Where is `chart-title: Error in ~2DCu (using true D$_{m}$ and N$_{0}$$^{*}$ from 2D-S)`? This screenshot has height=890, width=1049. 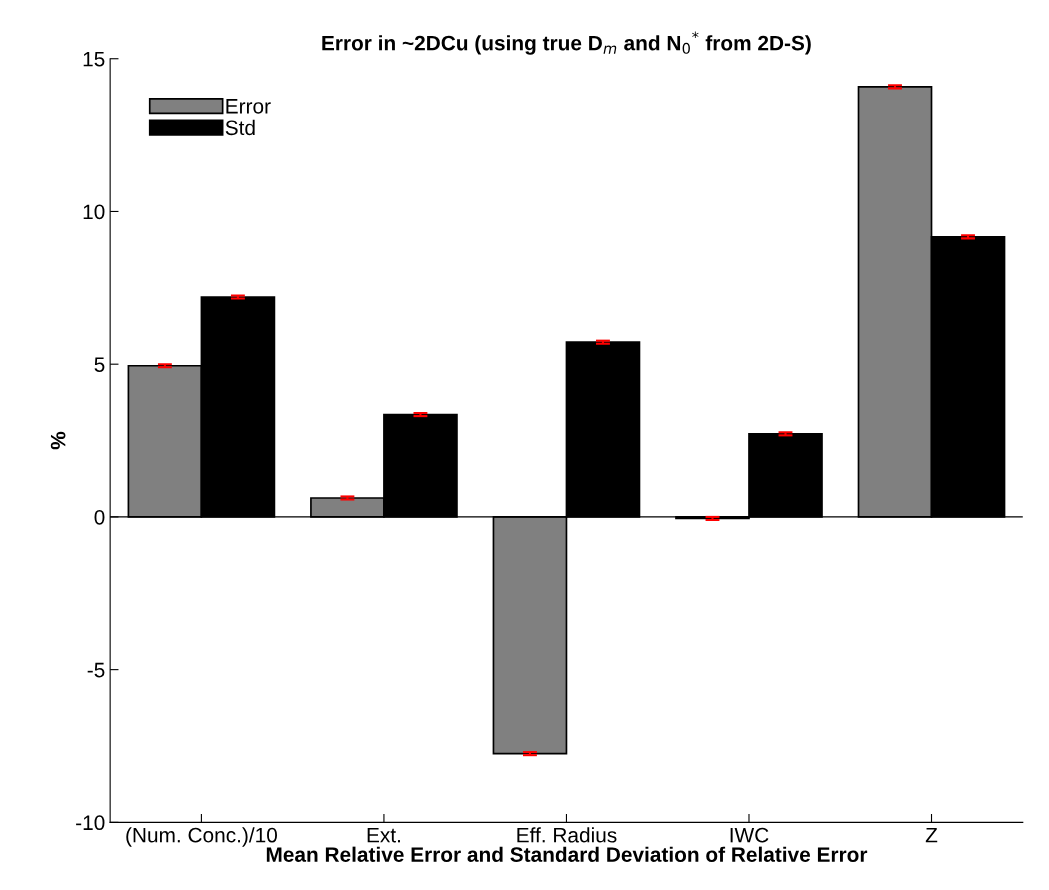 chart-title: Error in ~2DCu (using true D$_{m}$ and N$_{0}$$^{*}$ from 2D-S) is located at coordinates (566, 43).